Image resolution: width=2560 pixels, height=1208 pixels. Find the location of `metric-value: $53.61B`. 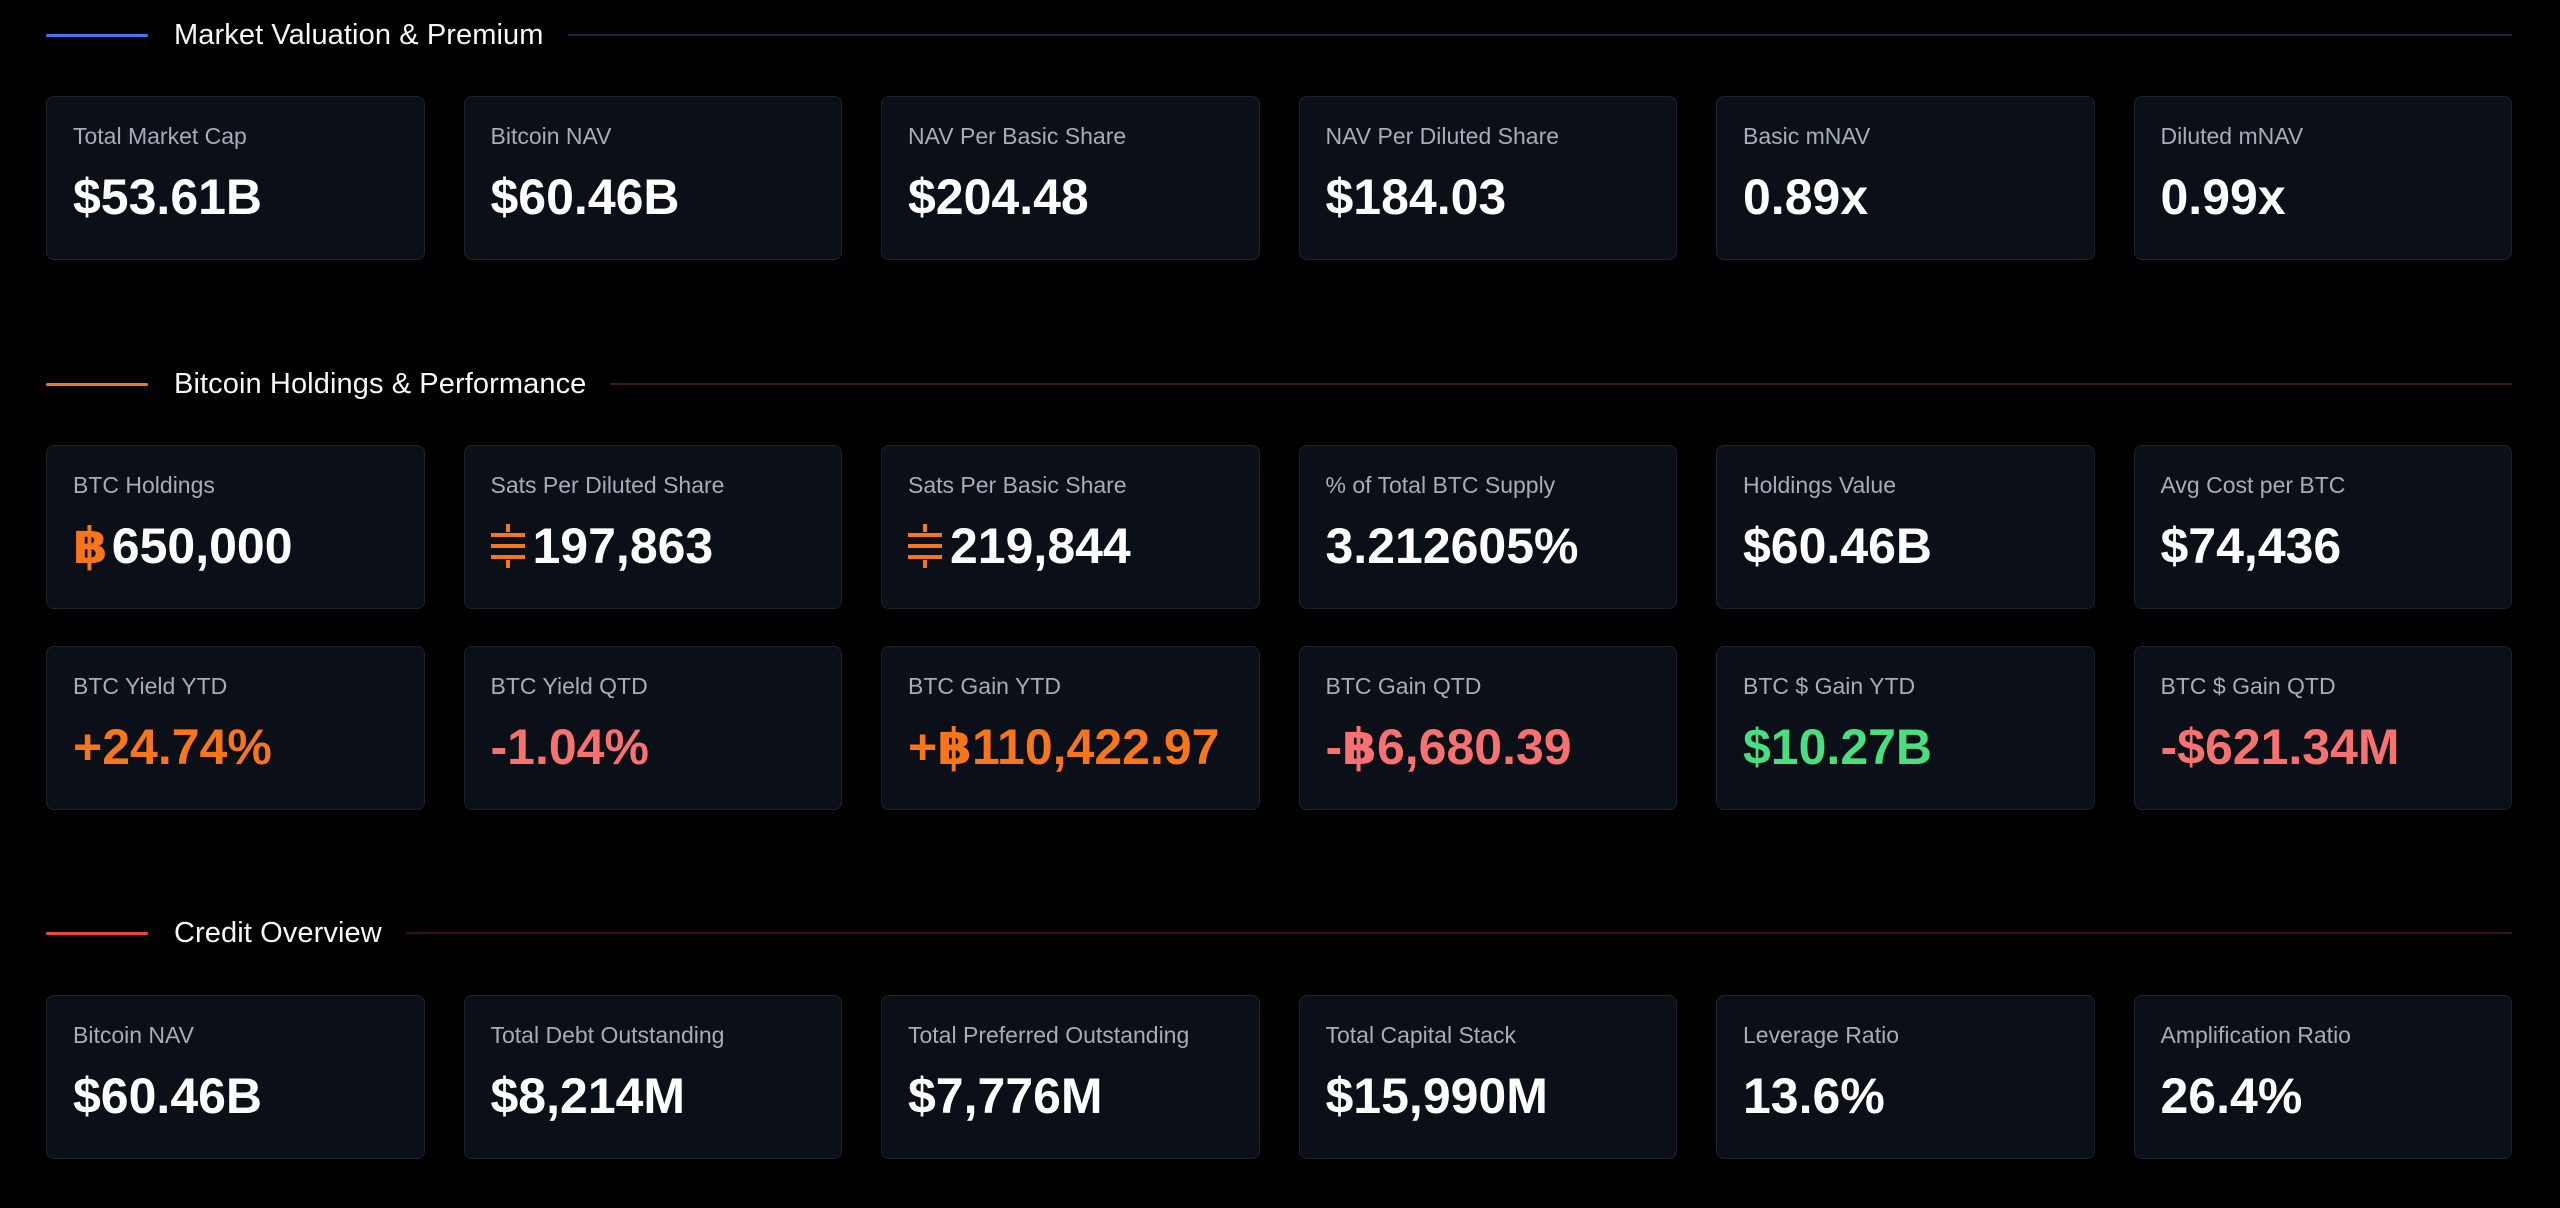

metric-value: $53.61B is located at coordinates (168, 197).